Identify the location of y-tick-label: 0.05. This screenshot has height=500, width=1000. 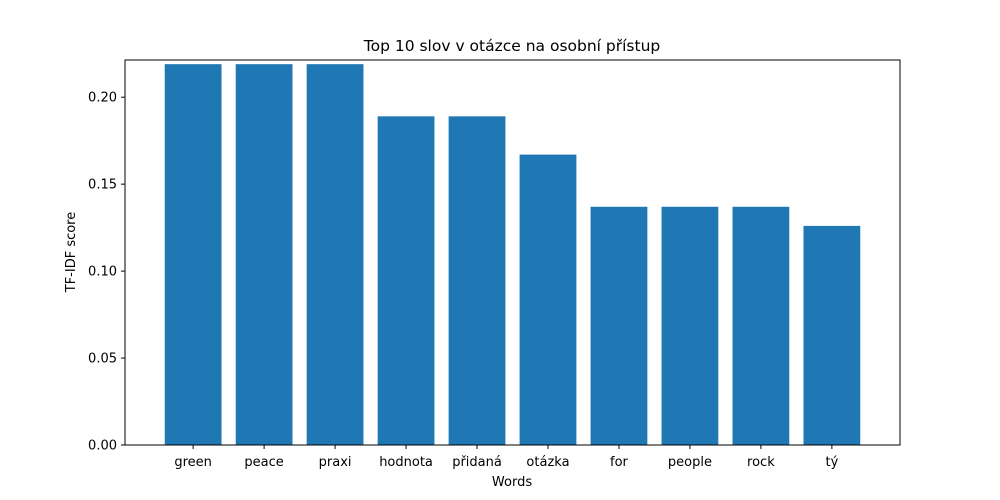
(102, 359).